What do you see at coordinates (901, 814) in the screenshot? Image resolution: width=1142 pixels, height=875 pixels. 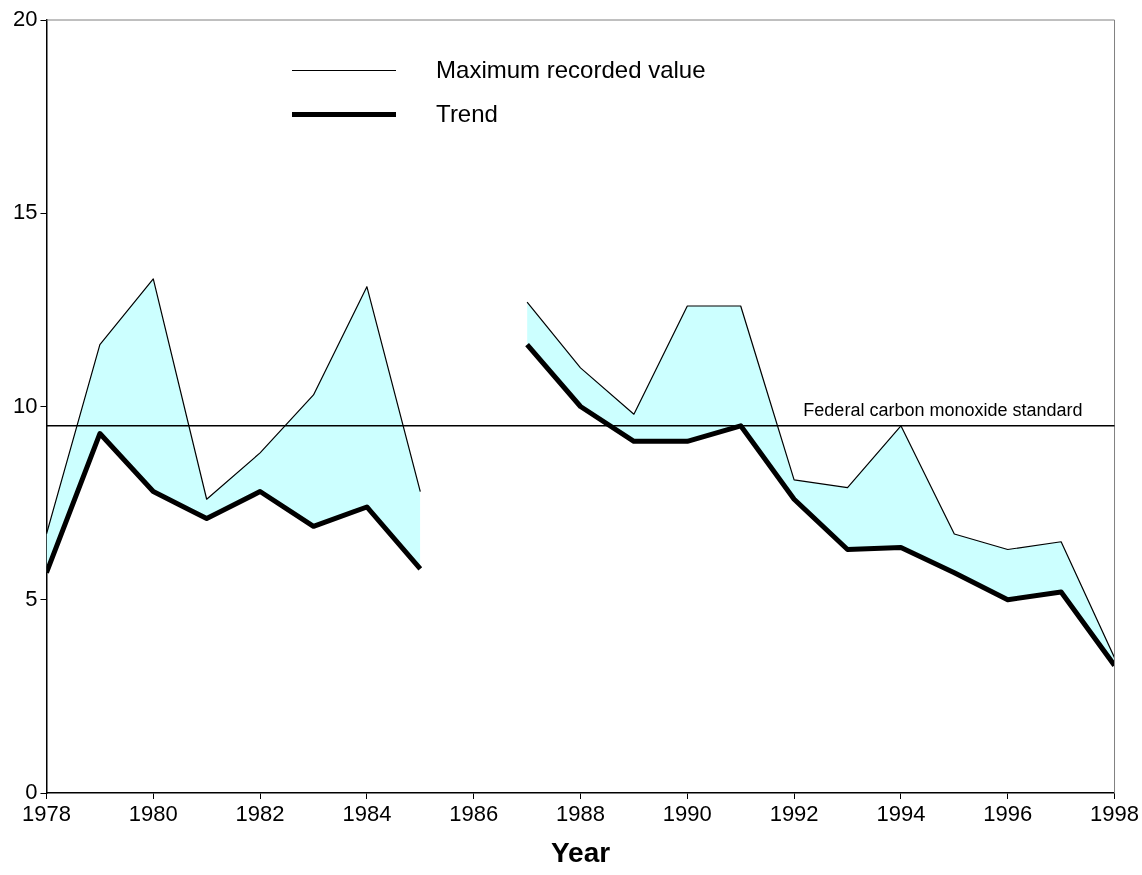 I see `x-tick-label: 1994` at bounding box center [901, 814].